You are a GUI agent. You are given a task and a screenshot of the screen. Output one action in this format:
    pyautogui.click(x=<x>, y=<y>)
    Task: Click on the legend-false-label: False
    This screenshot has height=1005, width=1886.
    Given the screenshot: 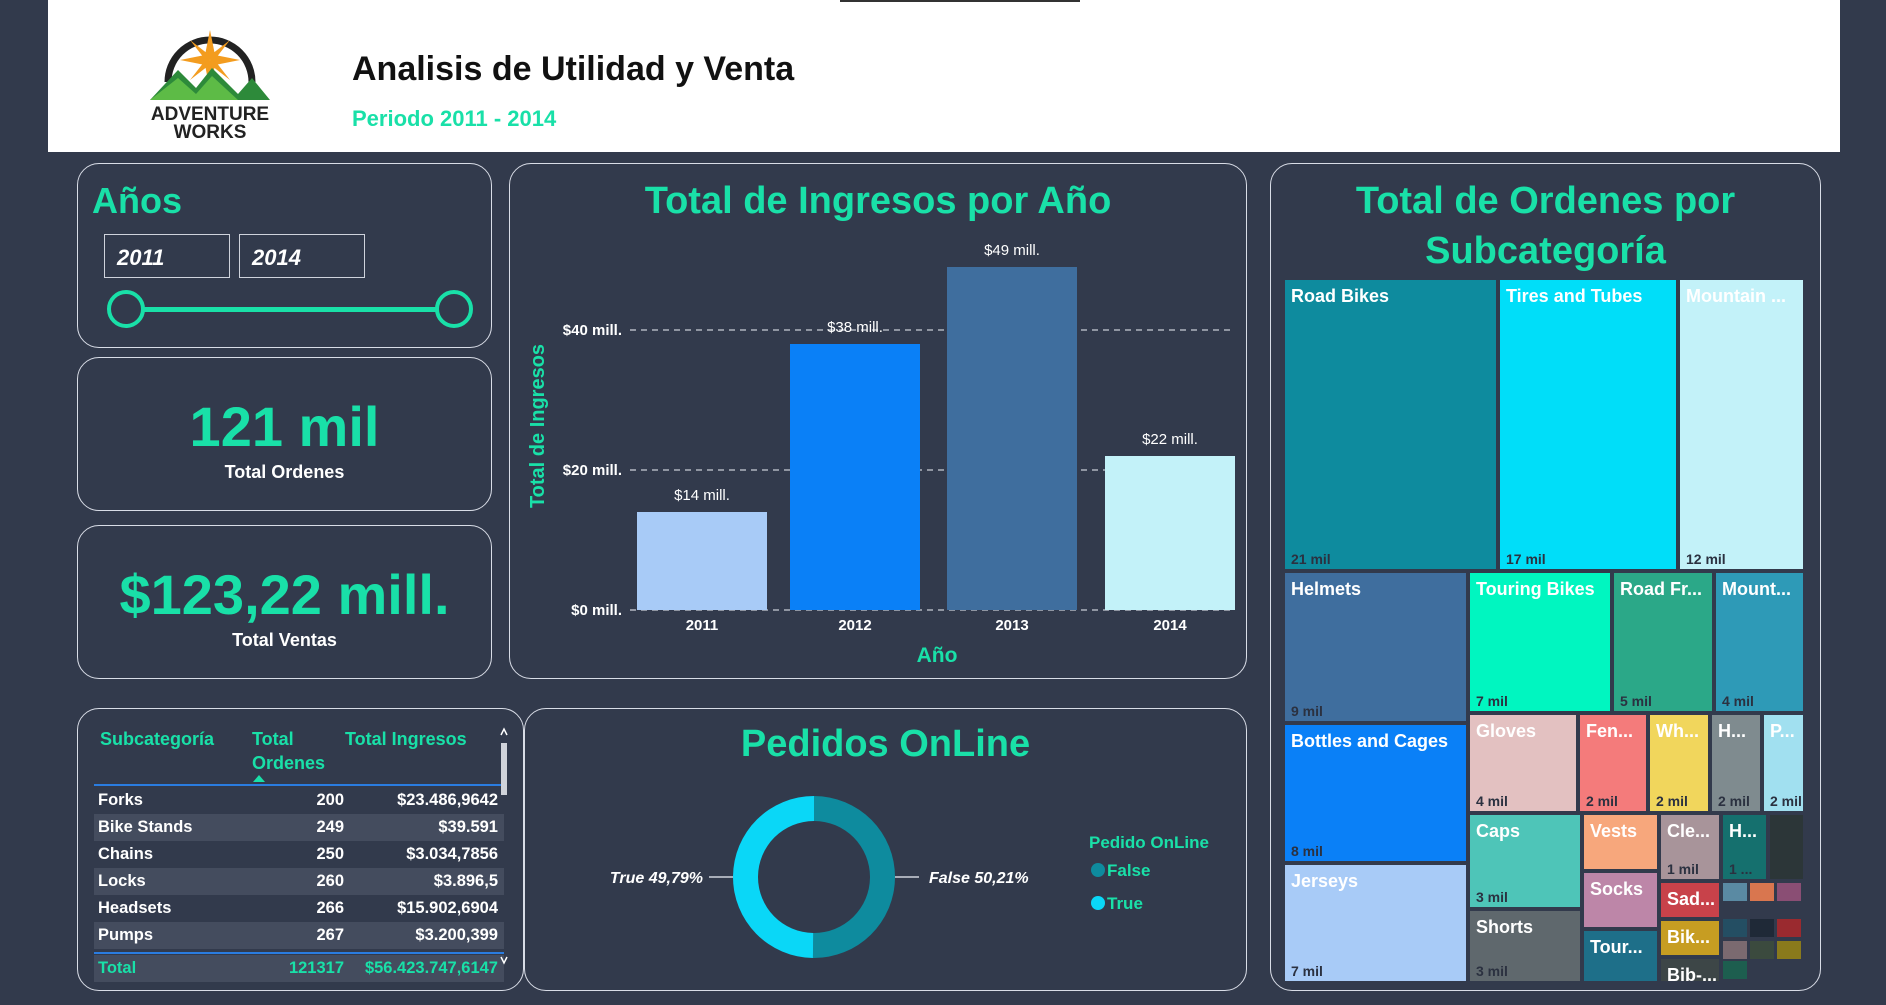 What is the action you would take?
    pyautogui.click(x=1129, y=870)
    